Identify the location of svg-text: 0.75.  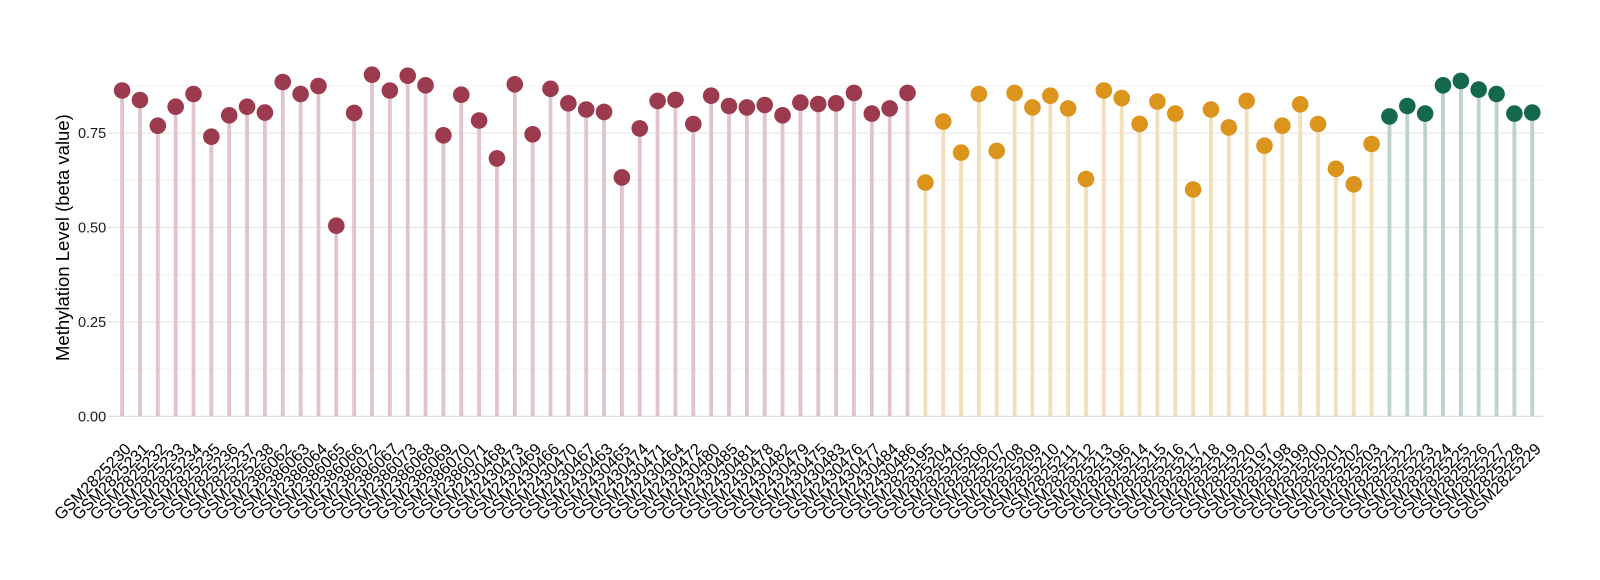
(92, 134).